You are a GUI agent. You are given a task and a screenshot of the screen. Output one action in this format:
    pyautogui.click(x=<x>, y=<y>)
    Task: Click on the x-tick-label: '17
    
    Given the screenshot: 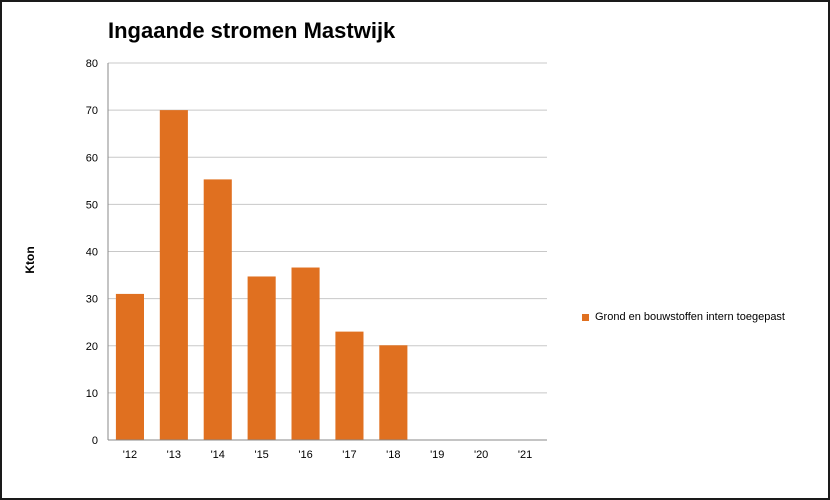 What is the action you would take?
    pyautogui.click(x=349, y=455)
    